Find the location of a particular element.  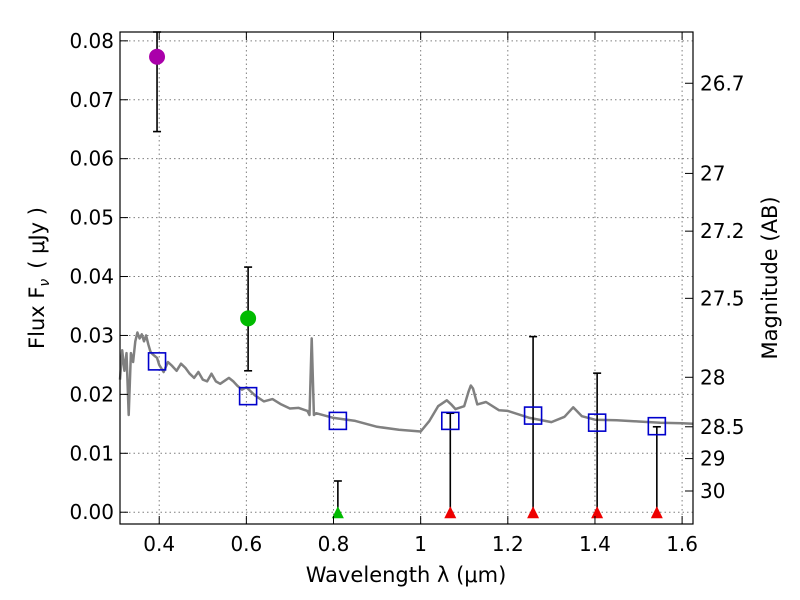

y-tick-label: 0.03 is located at coordinates (91, 335).